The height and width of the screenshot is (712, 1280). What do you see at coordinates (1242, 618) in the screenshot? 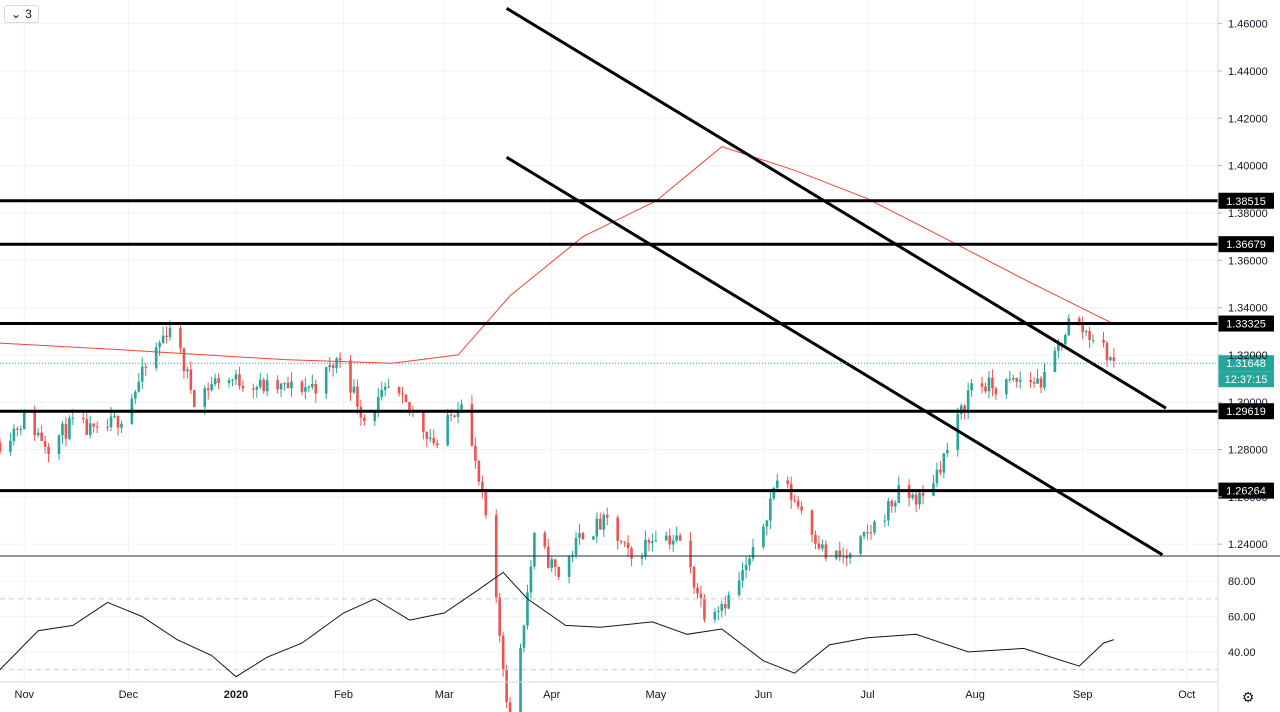
I see `rsi-tick-label: 60.00` at bounding box center [1242, 618].